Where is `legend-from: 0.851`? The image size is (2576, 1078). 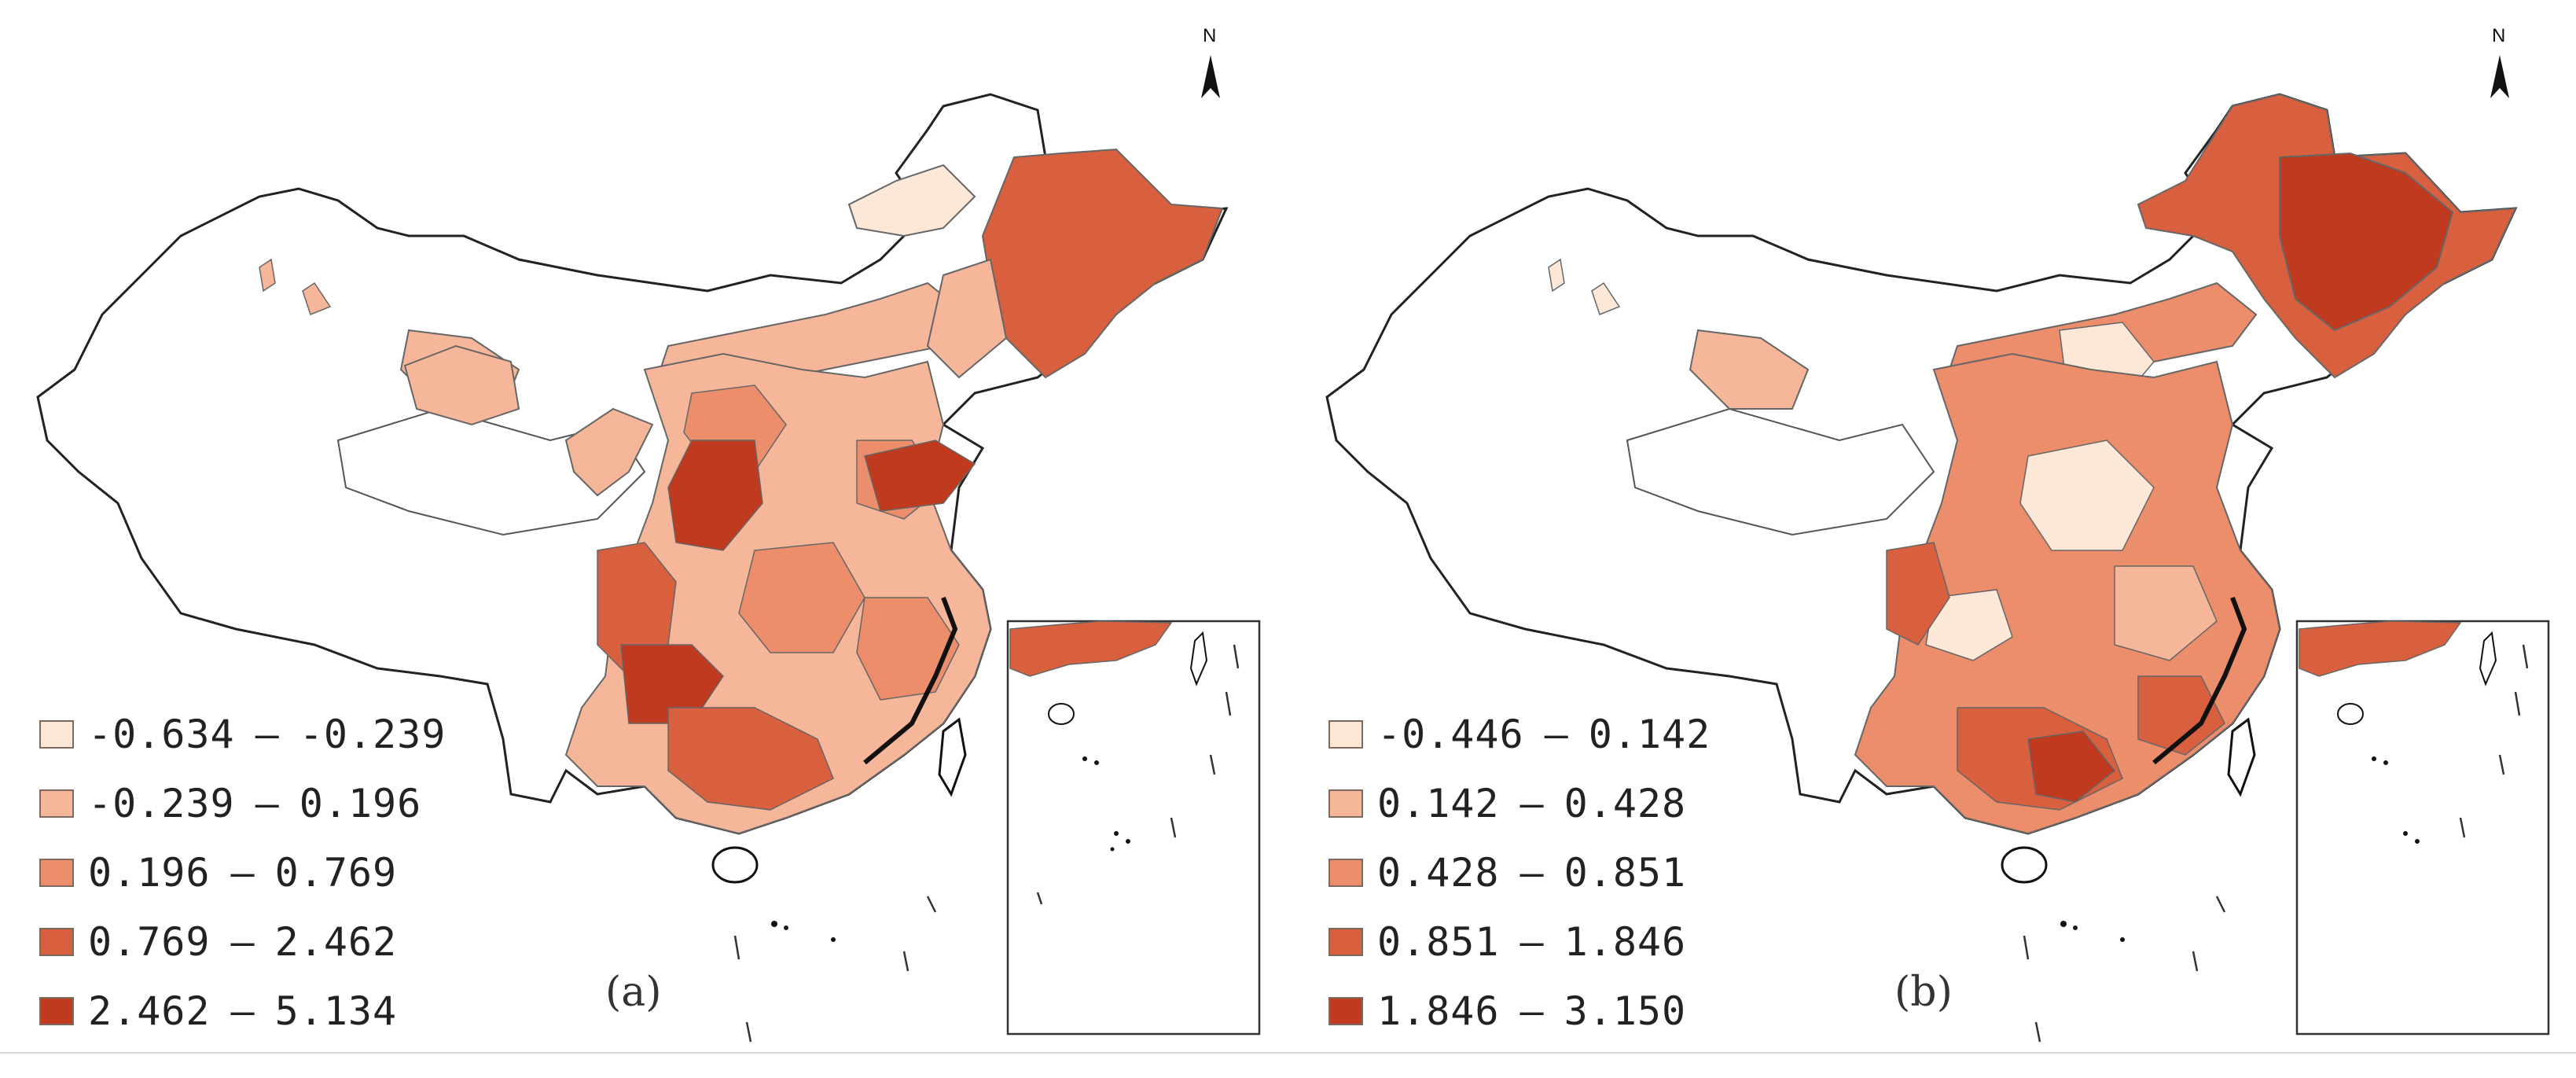
legend-from: 0.851 is located at coordinates (1438, 942).